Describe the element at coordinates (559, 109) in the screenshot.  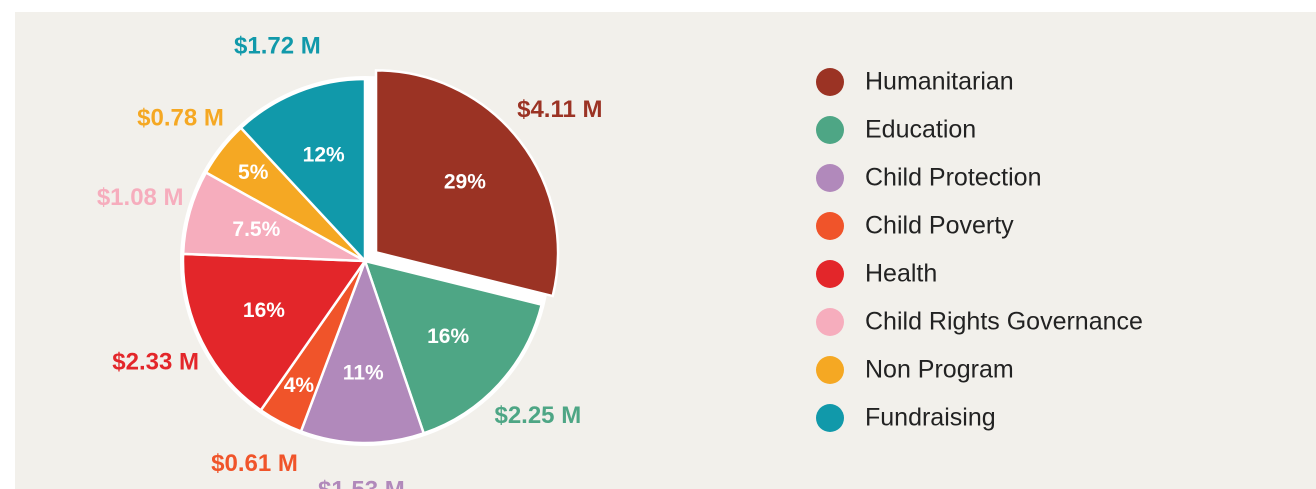
I see `amount-label: $4.11 M` at that location.